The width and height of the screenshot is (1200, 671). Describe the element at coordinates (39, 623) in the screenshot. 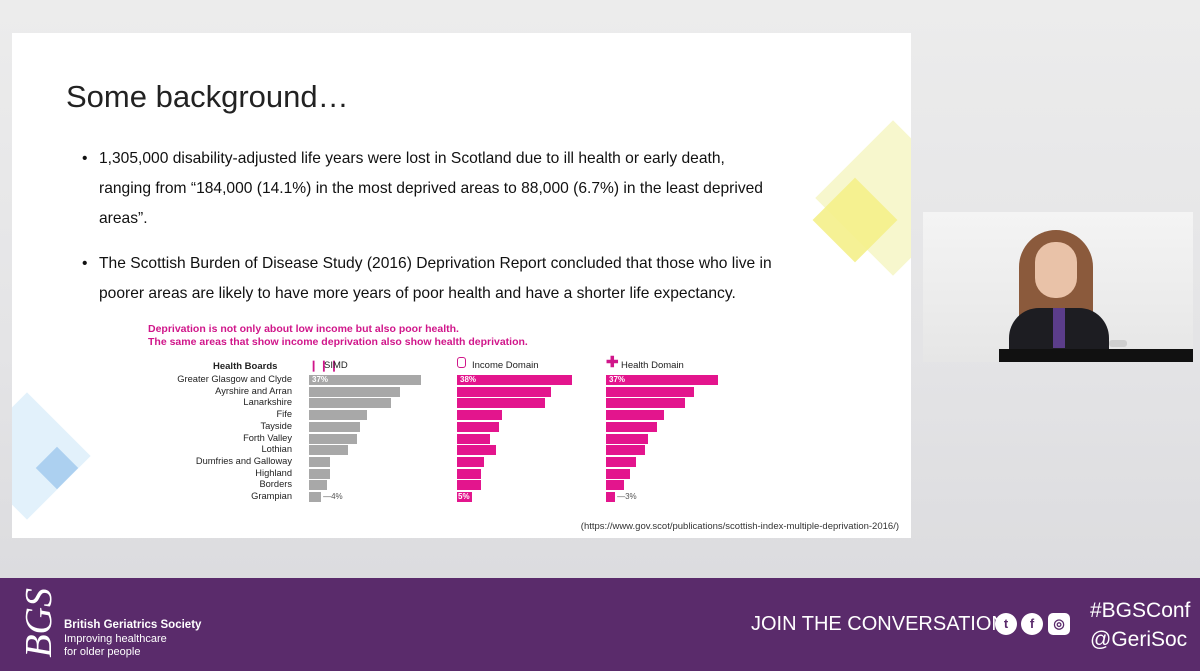

I see `bgs-logo: BGS` at that location.